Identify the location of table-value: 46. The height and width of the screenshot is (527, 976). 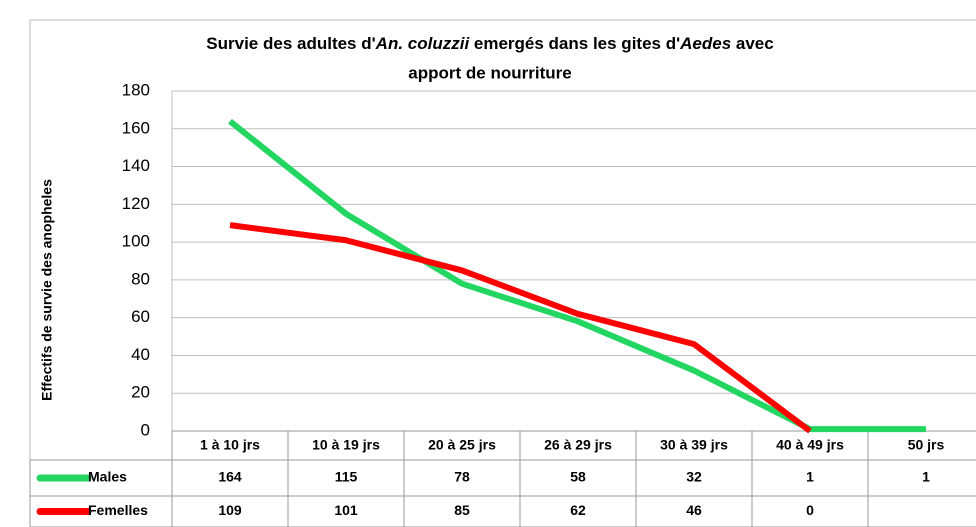
(694, 510).